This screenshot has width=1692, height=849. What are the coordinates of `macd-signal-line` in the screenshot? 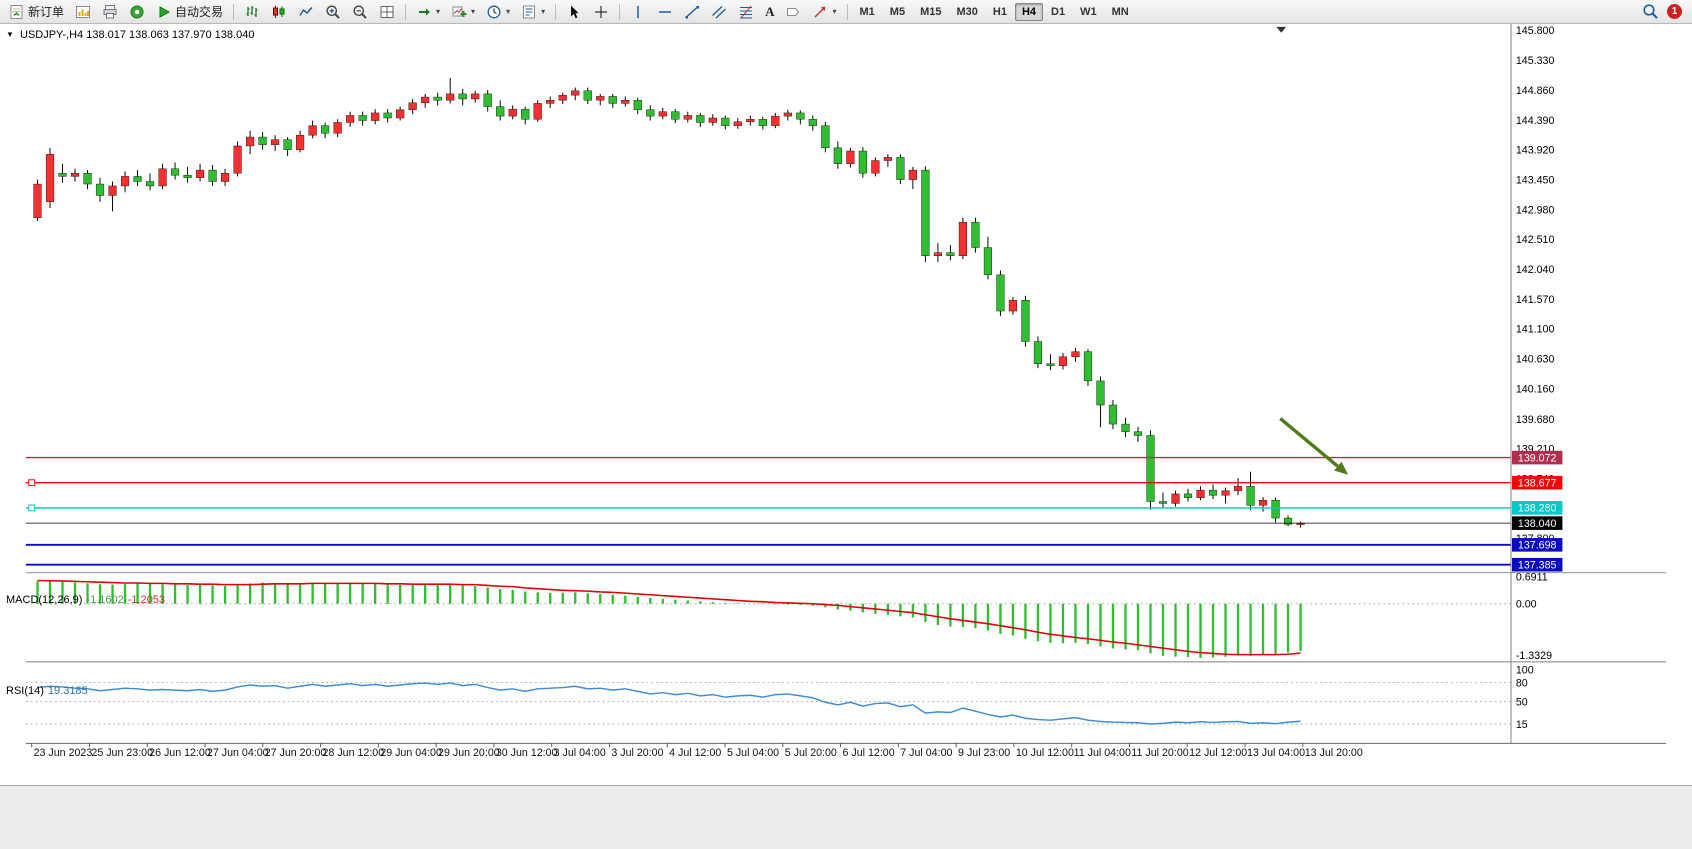 It's located at (669, 617).